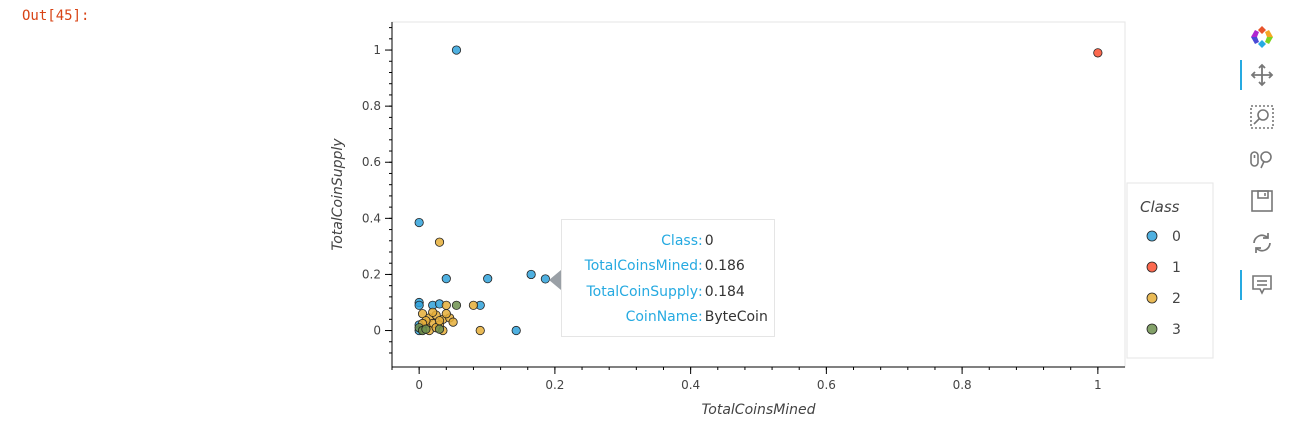  Describe the element at coordinates (826, 385) in the screenshot. I see `x-tick-label: 0.6` at that location.